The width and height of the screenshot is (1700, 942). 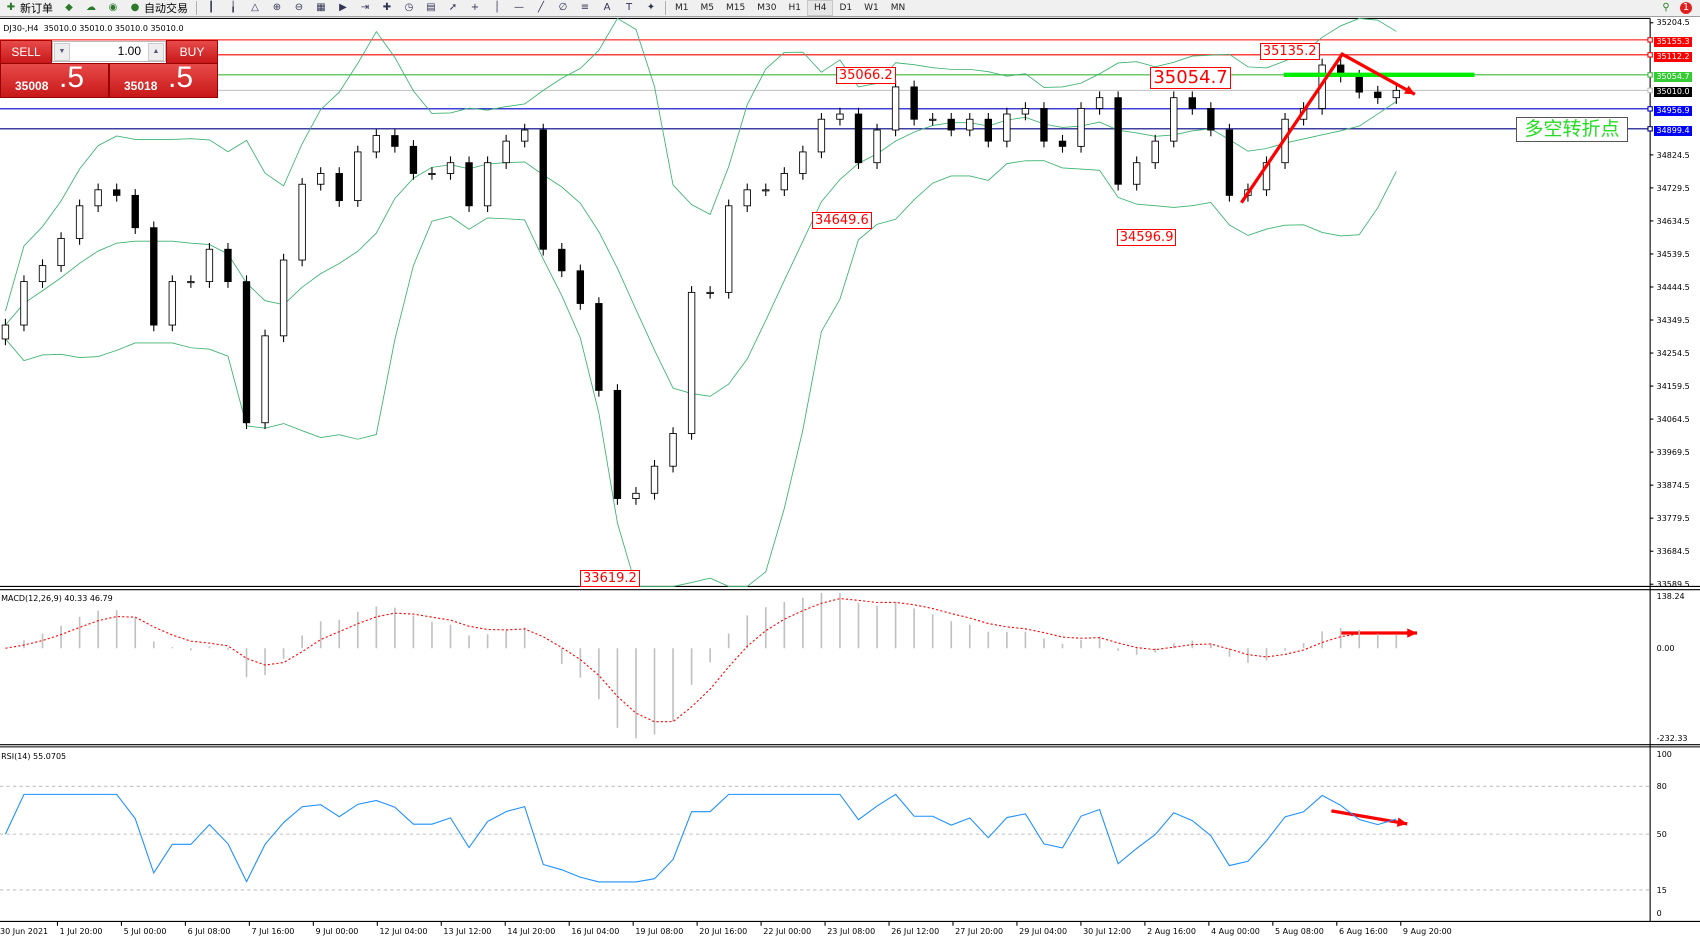 What do you see at coordinates (409, 8) in the screenshot?
I see `clock-button: ◷` at bounding box center [409, 8].